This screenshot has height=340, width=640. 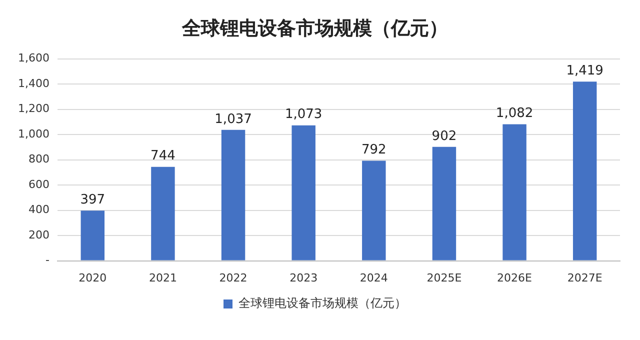 I want to click on x-tick-label: 2022, so click(x=233, y=277).